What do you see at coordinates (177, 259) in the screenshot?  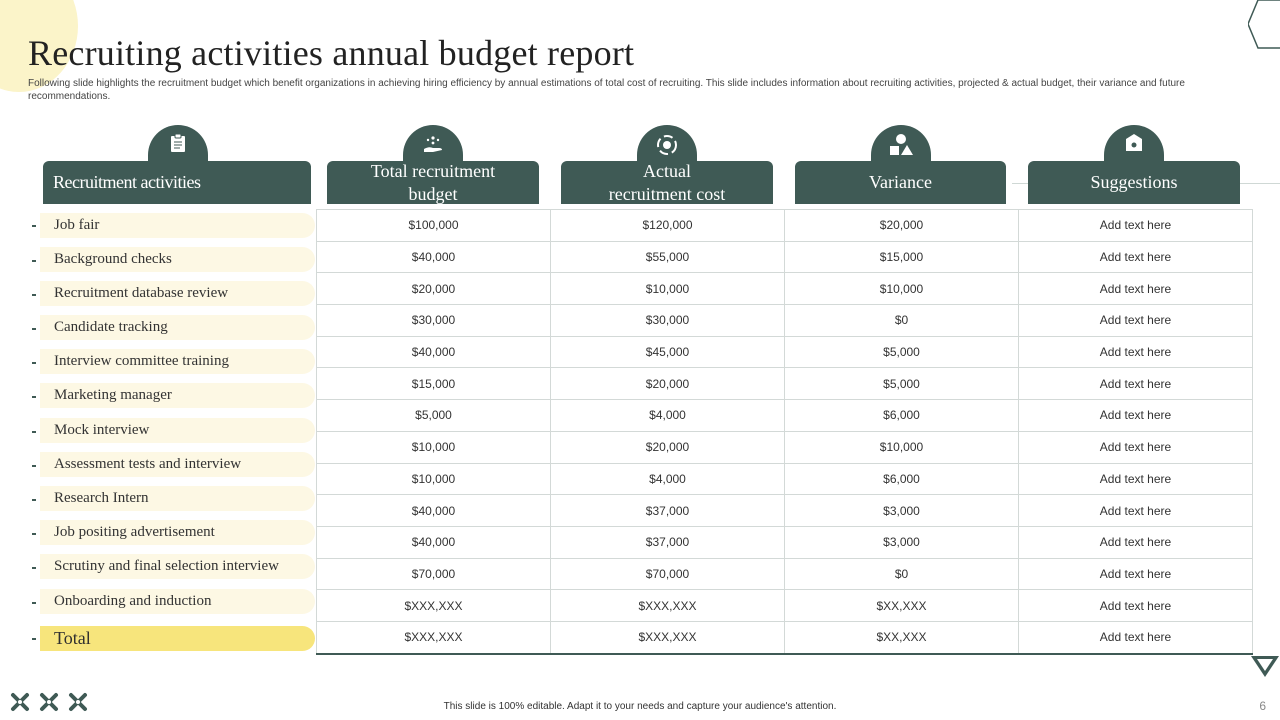 I see `activity-label: Background checks` at bounding box center [177, 259].